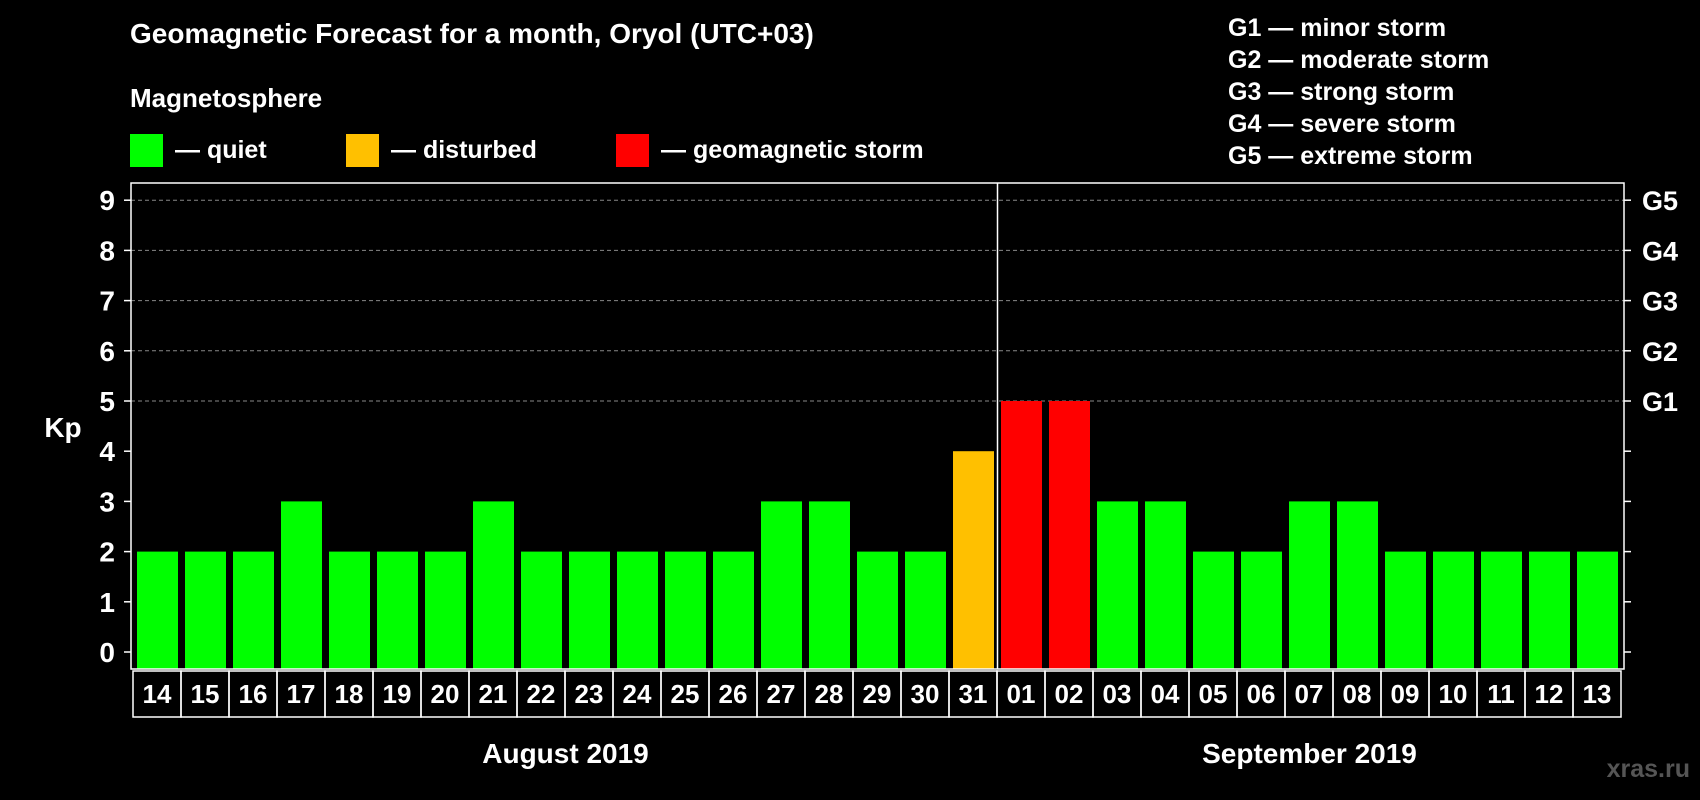 The image size is (1700, 800). Describe the element at coordinates (792, 149) in the screenshot. I see `legend-label-storm: — geomagnetic storm` at that location.